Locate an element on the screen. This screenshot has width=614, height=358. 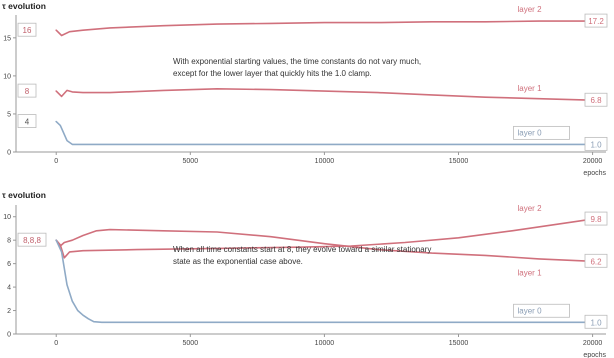
y-tick-label: 5 is located at coordinates (9, 114).